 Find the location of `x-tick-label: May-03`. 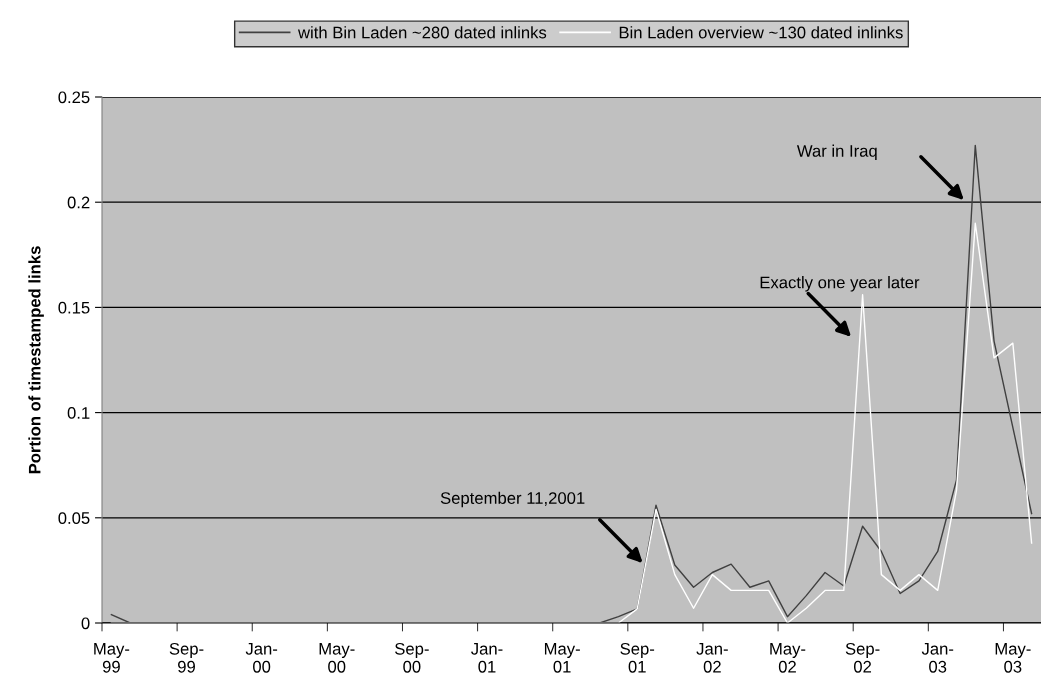

x-tick-label: May-03 is located at coordinates (1013, 658).